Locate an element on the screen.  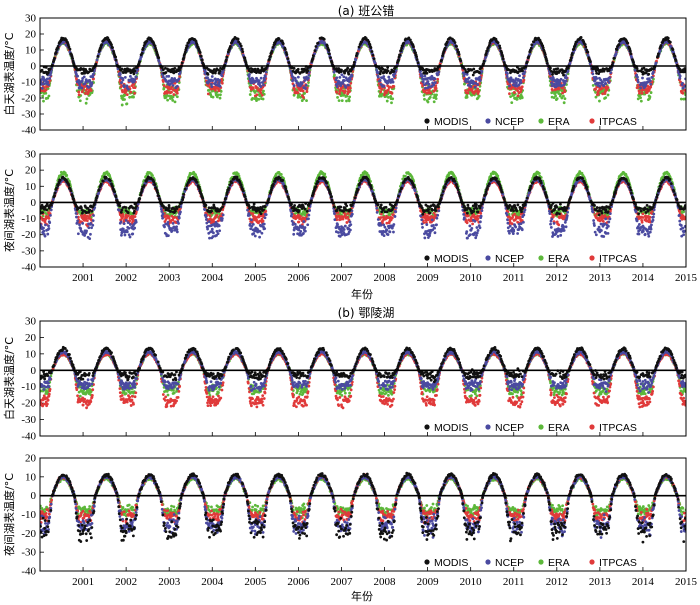
y-tick-label: 10 is located at coordinates (31, 187).